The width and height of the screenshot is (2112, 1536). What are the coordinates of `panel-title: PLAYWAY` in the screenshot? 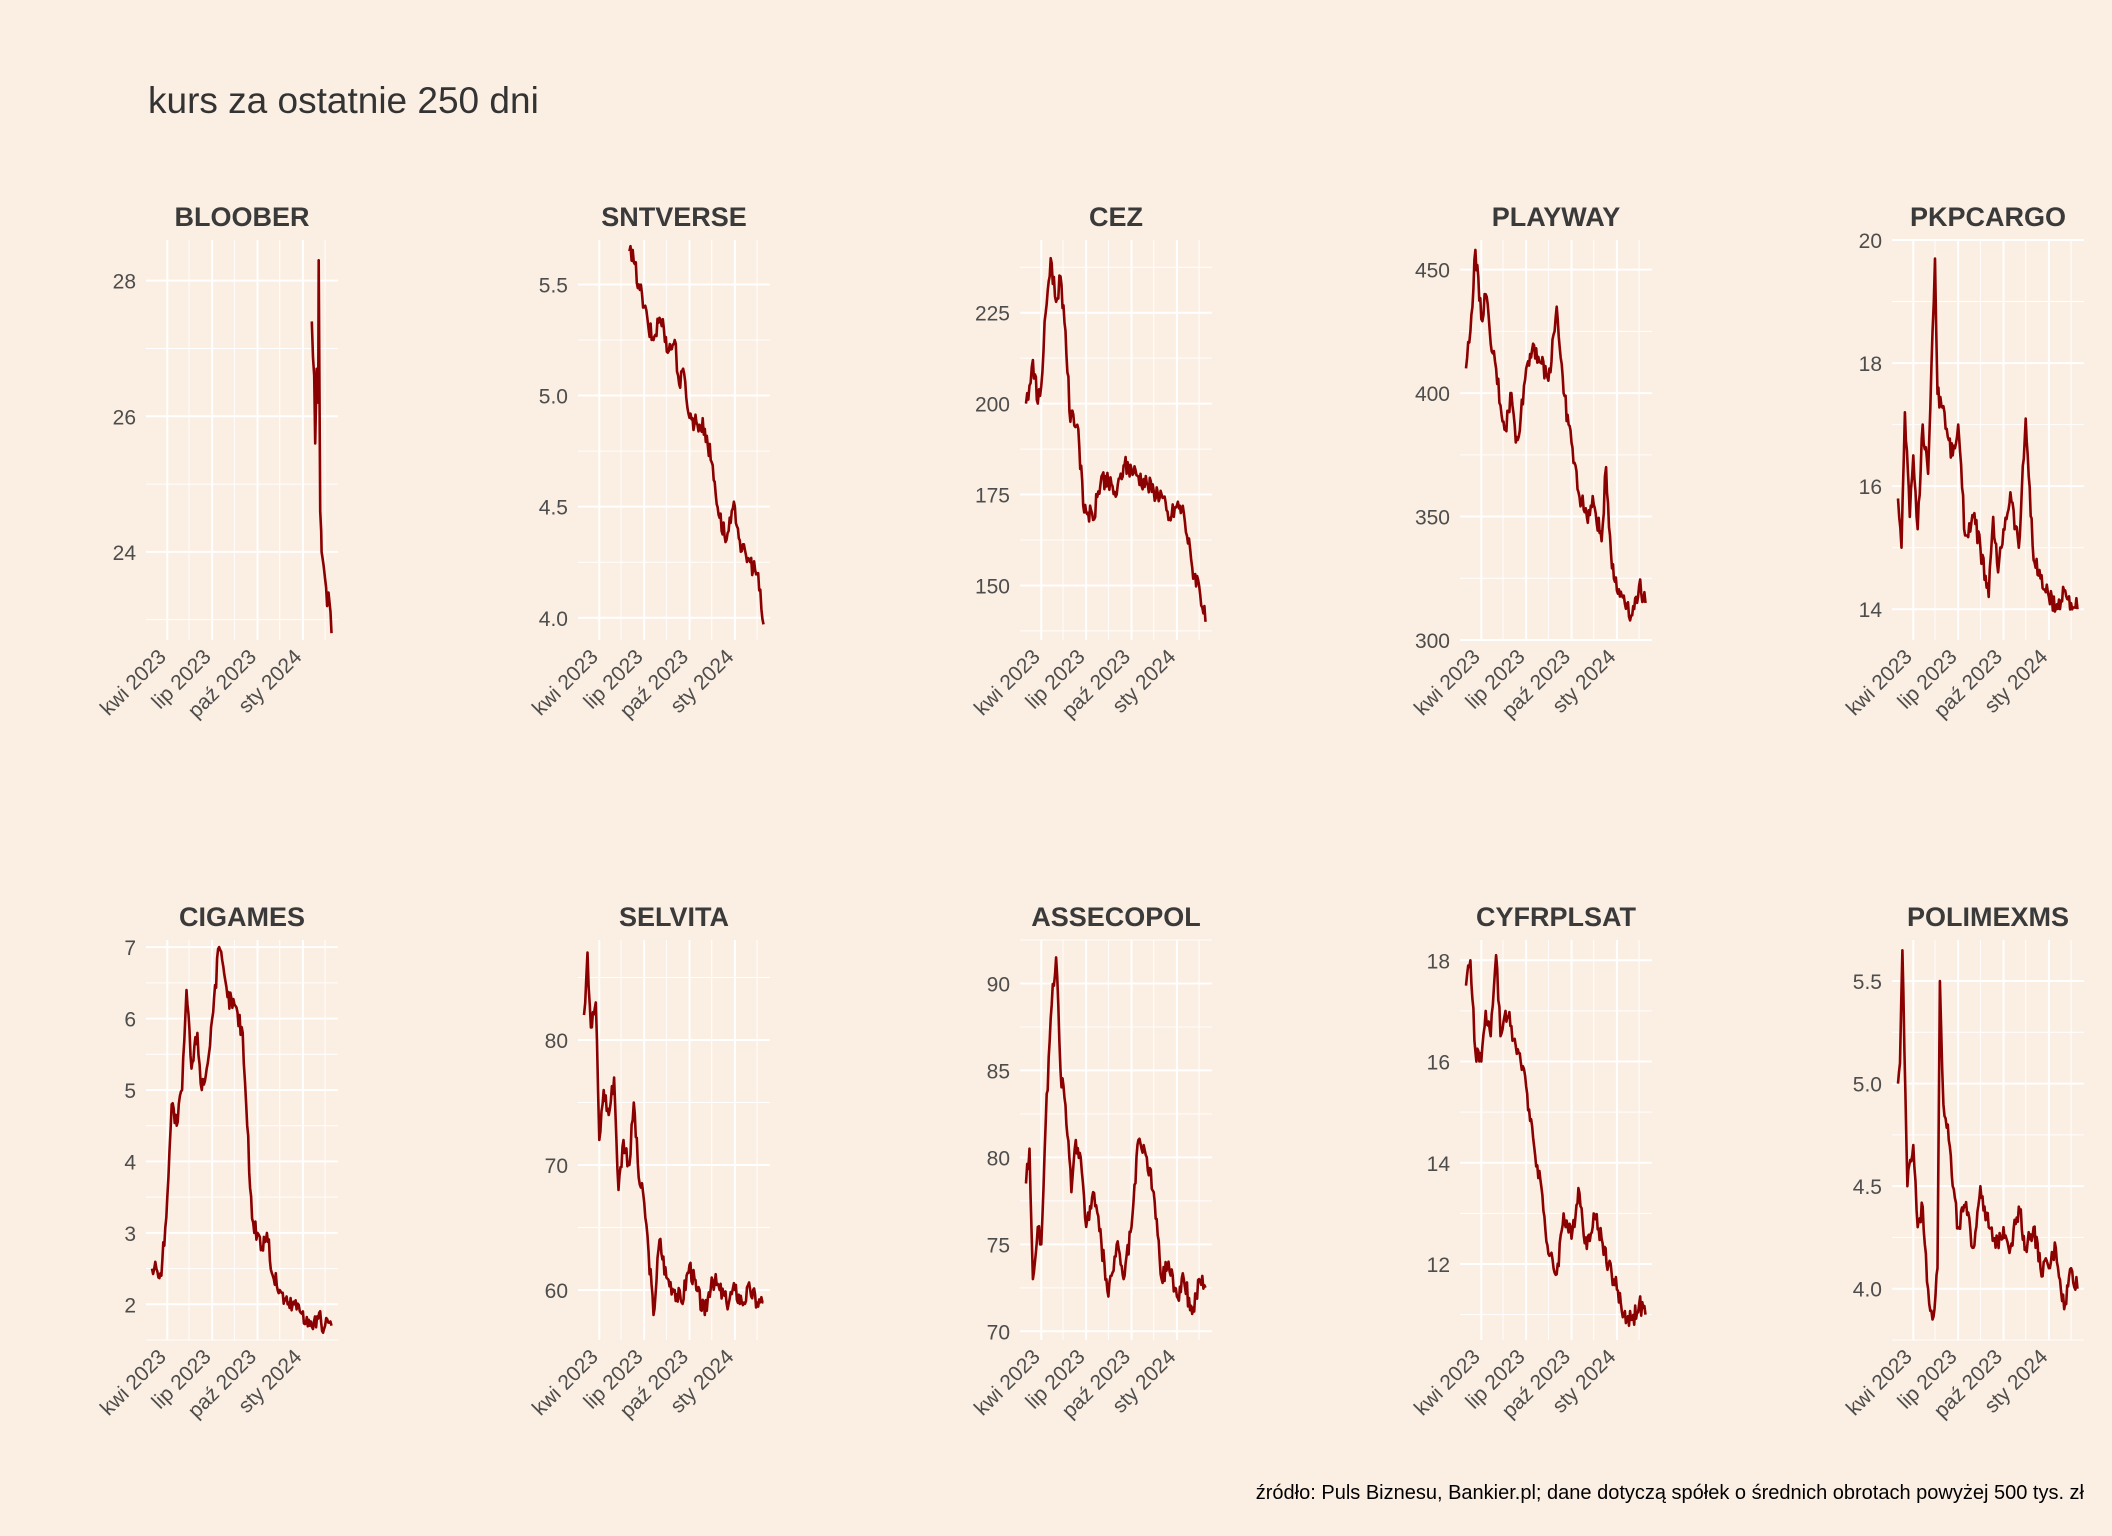 It's located at (1556, 217).